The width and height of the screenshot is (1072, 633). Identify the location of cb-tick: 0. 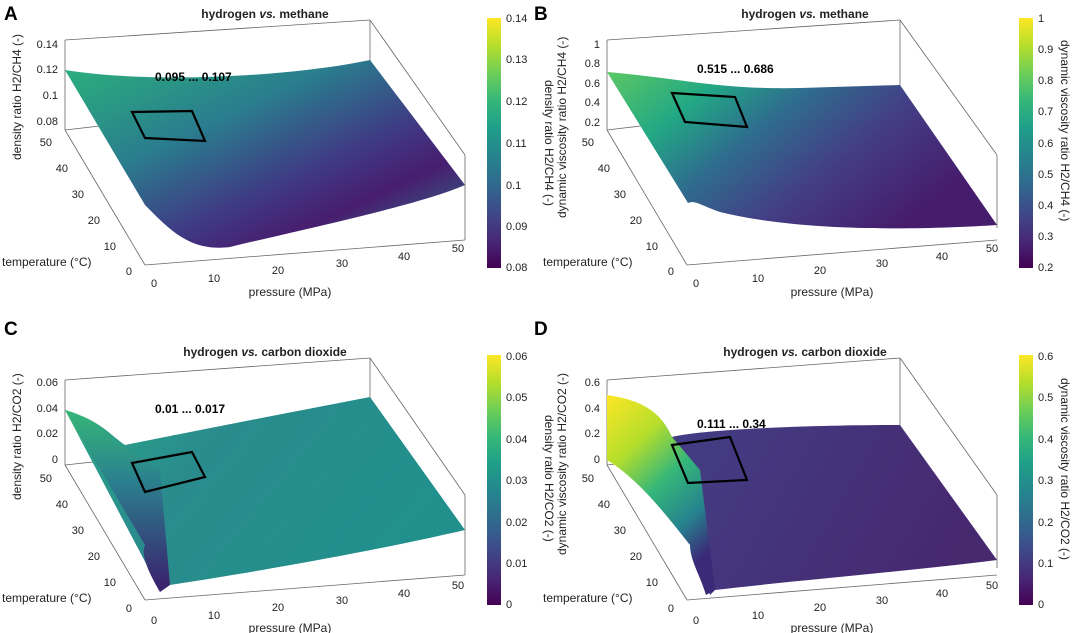
(1041, 605).